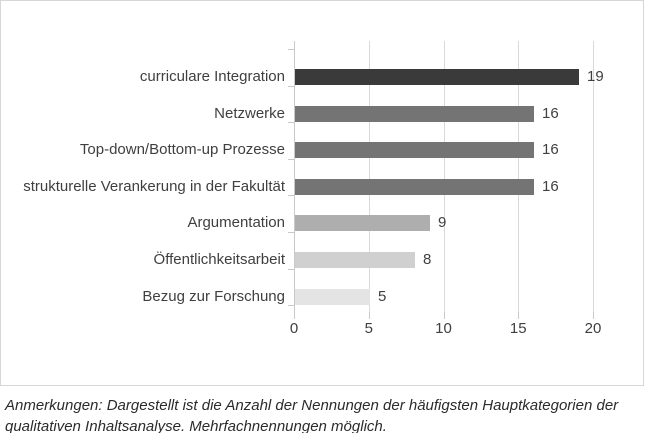 Image resolution: width=645 pixels, height=433 pixels. What do you see at coordinates (212, 76) in the screenshot?
I see `category-label: curriculare Integration` at bounding box center [212, 76].